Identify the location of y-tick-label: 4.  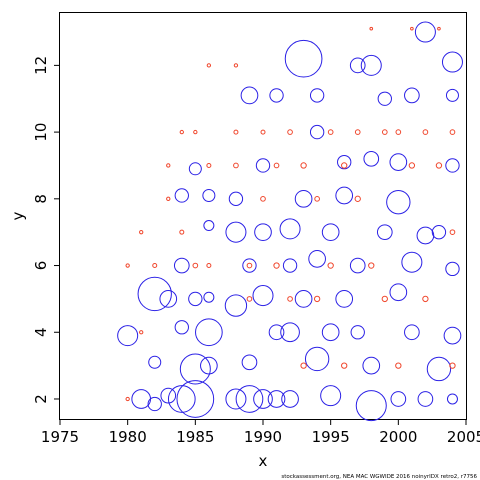
(41, 332).